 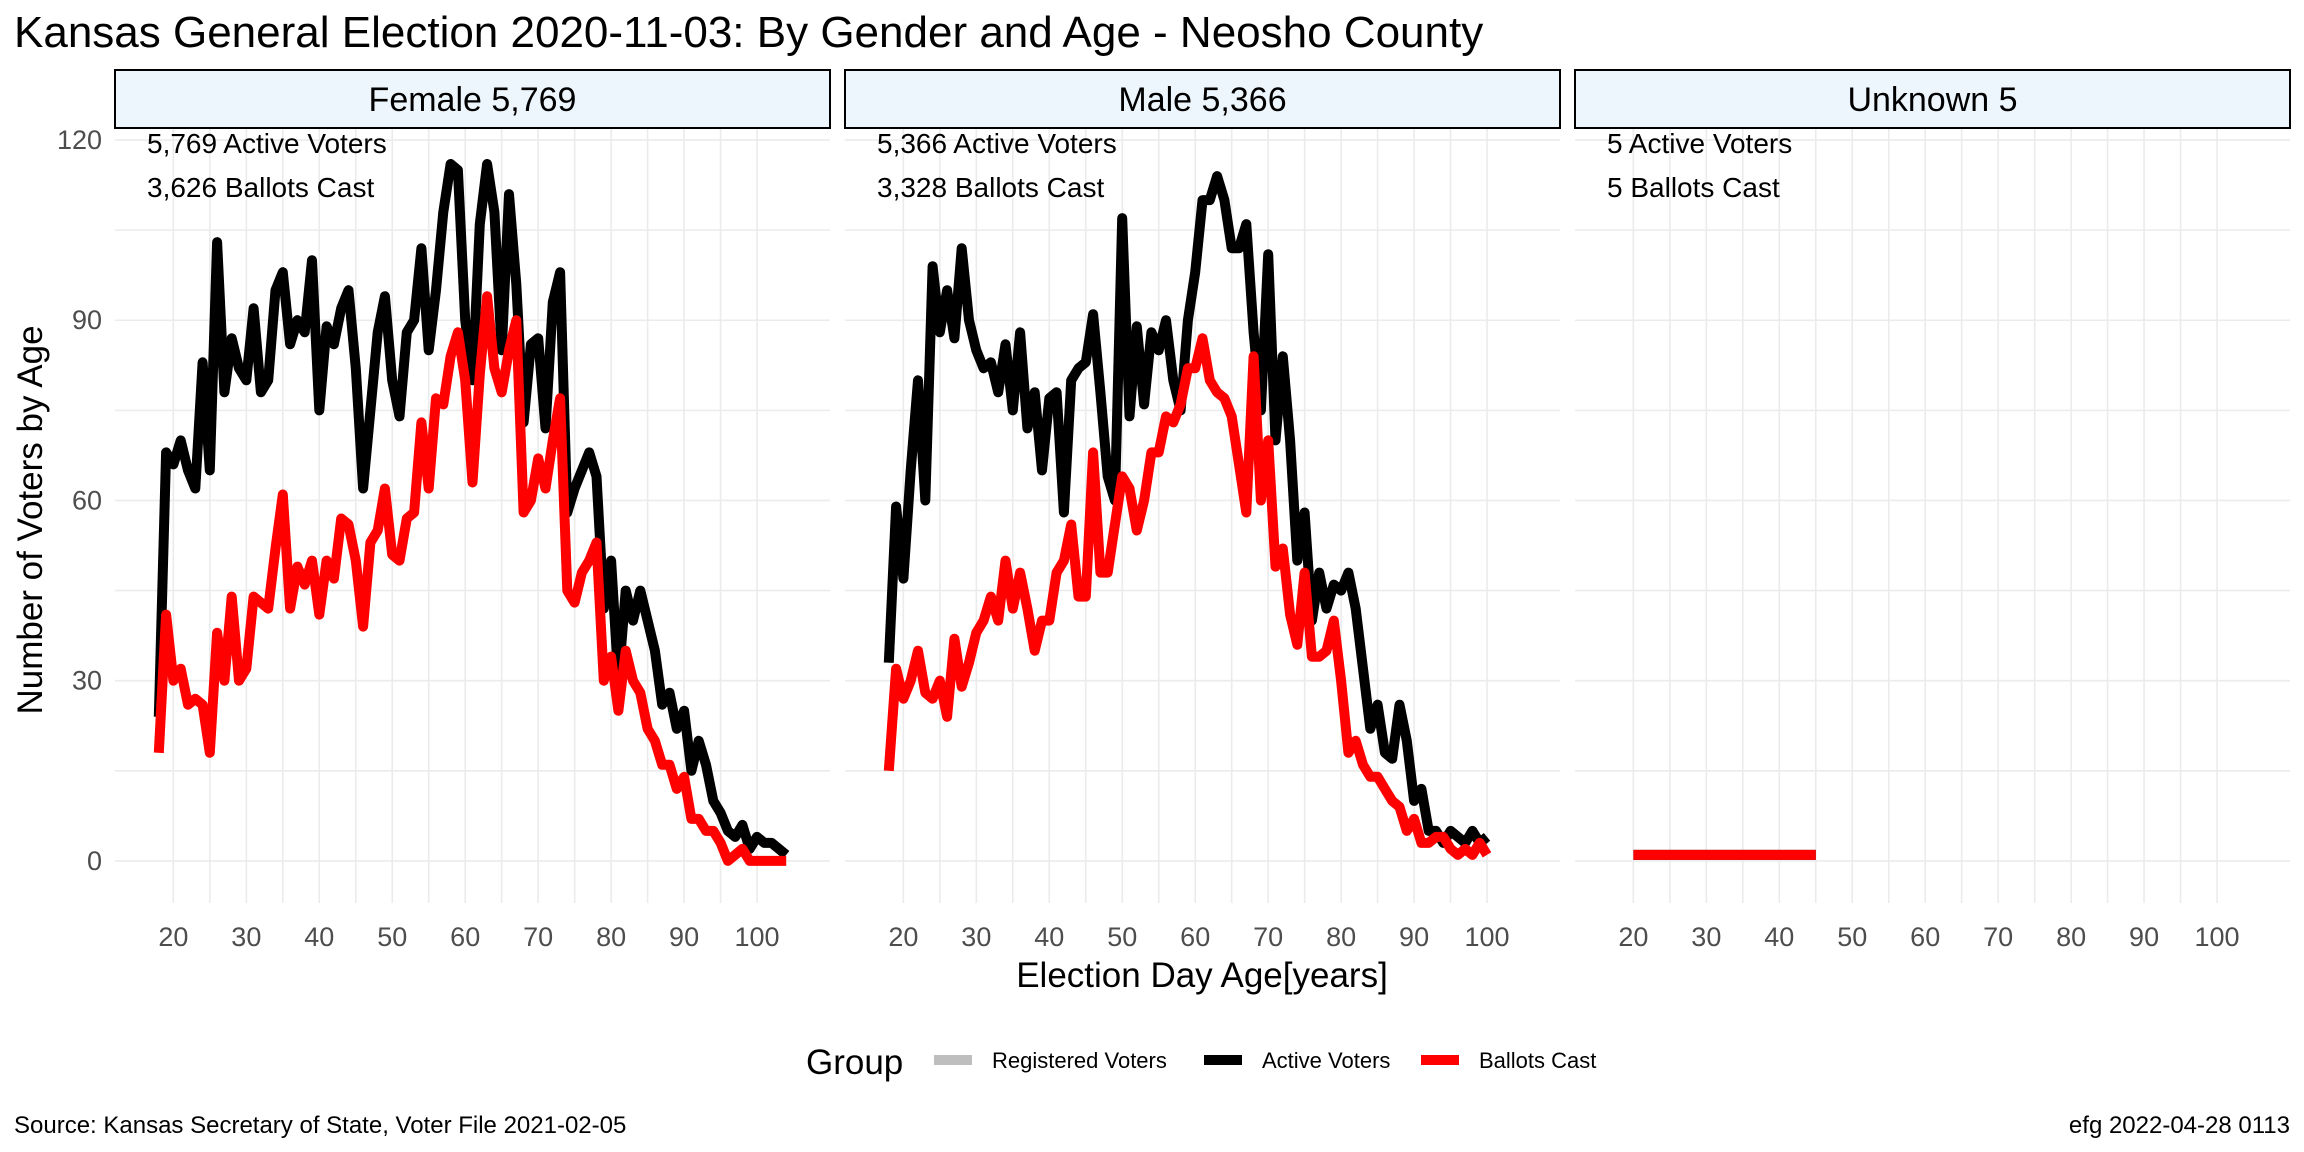 I want to click on panel-annotation: 5,366 Active Voters, so click(x=997, y=143).